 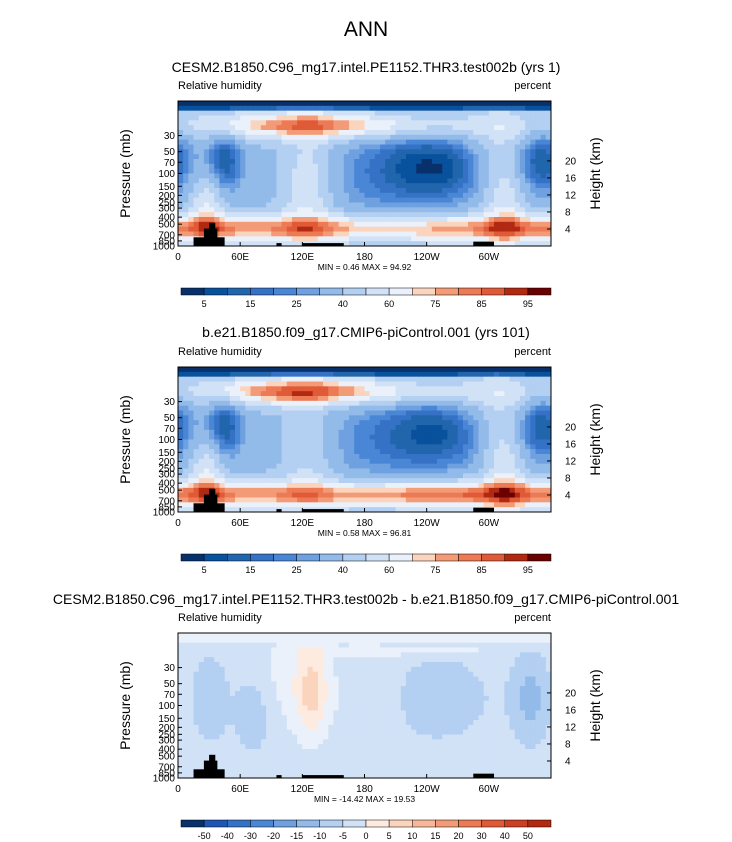 I want to click on y-tick-label: 200, so click(x=166, y=462).